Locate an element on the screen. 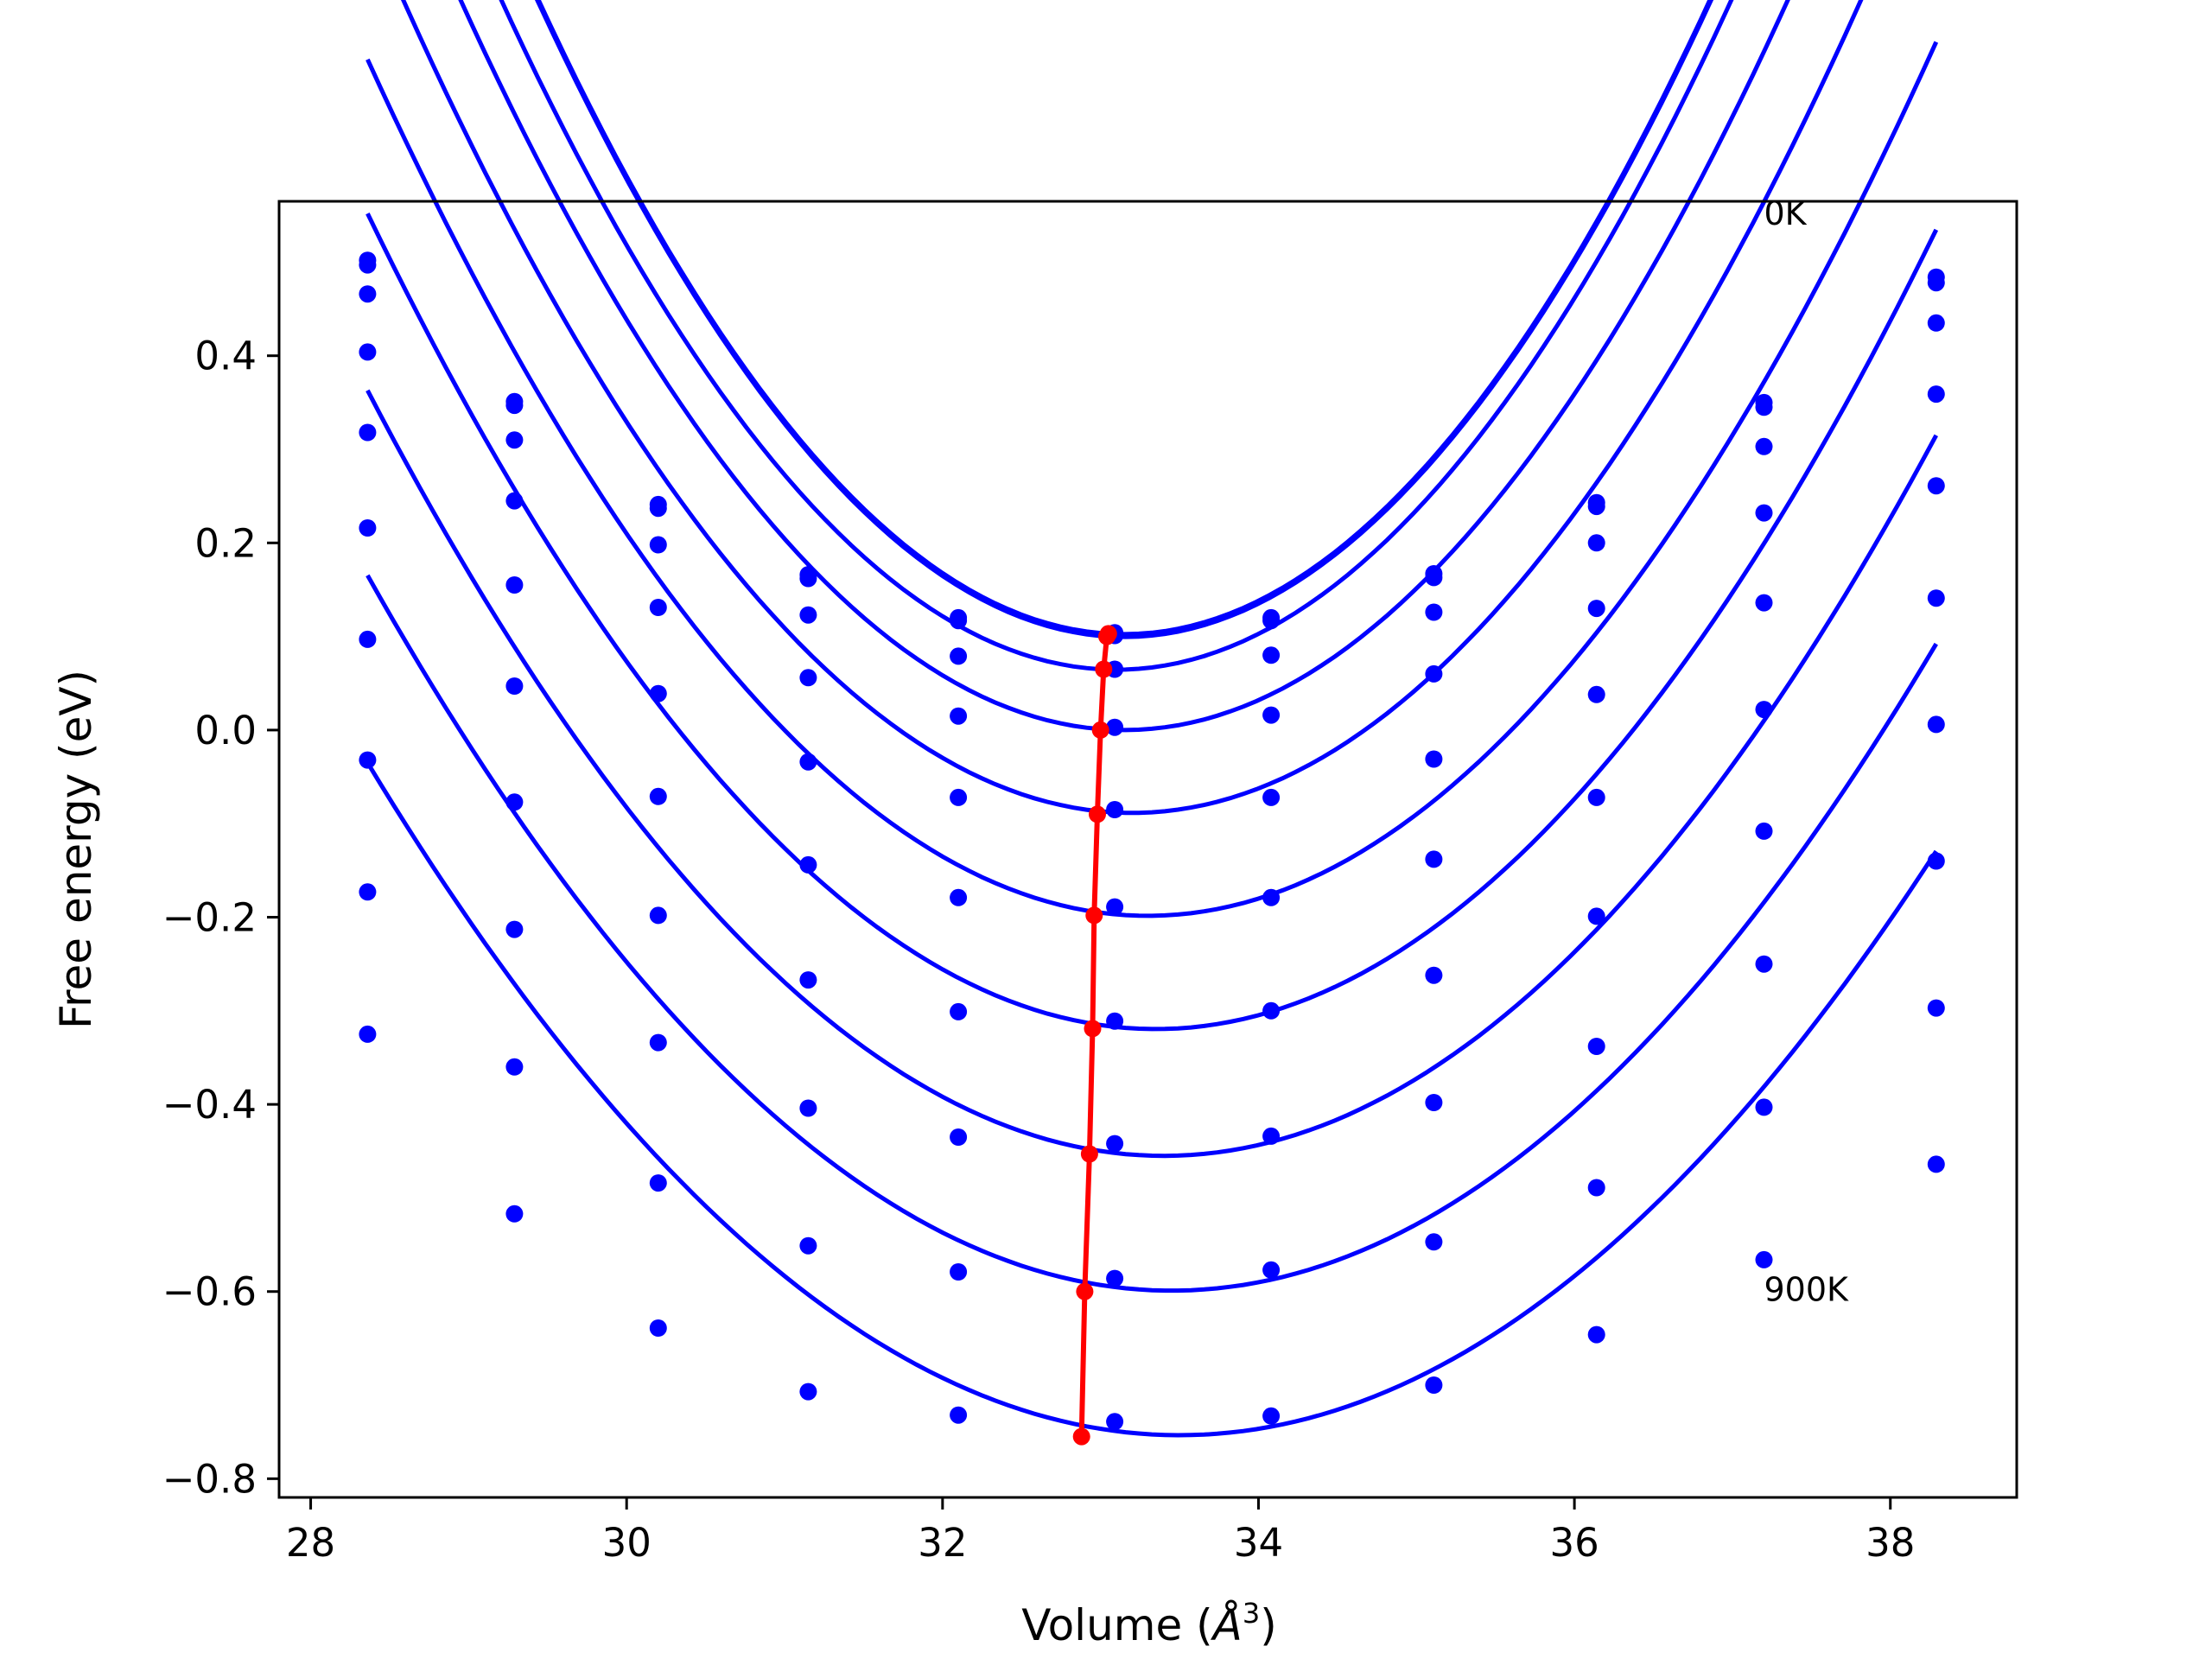  x-tick-label-2: 32 is located at coordinates (942, 1543).